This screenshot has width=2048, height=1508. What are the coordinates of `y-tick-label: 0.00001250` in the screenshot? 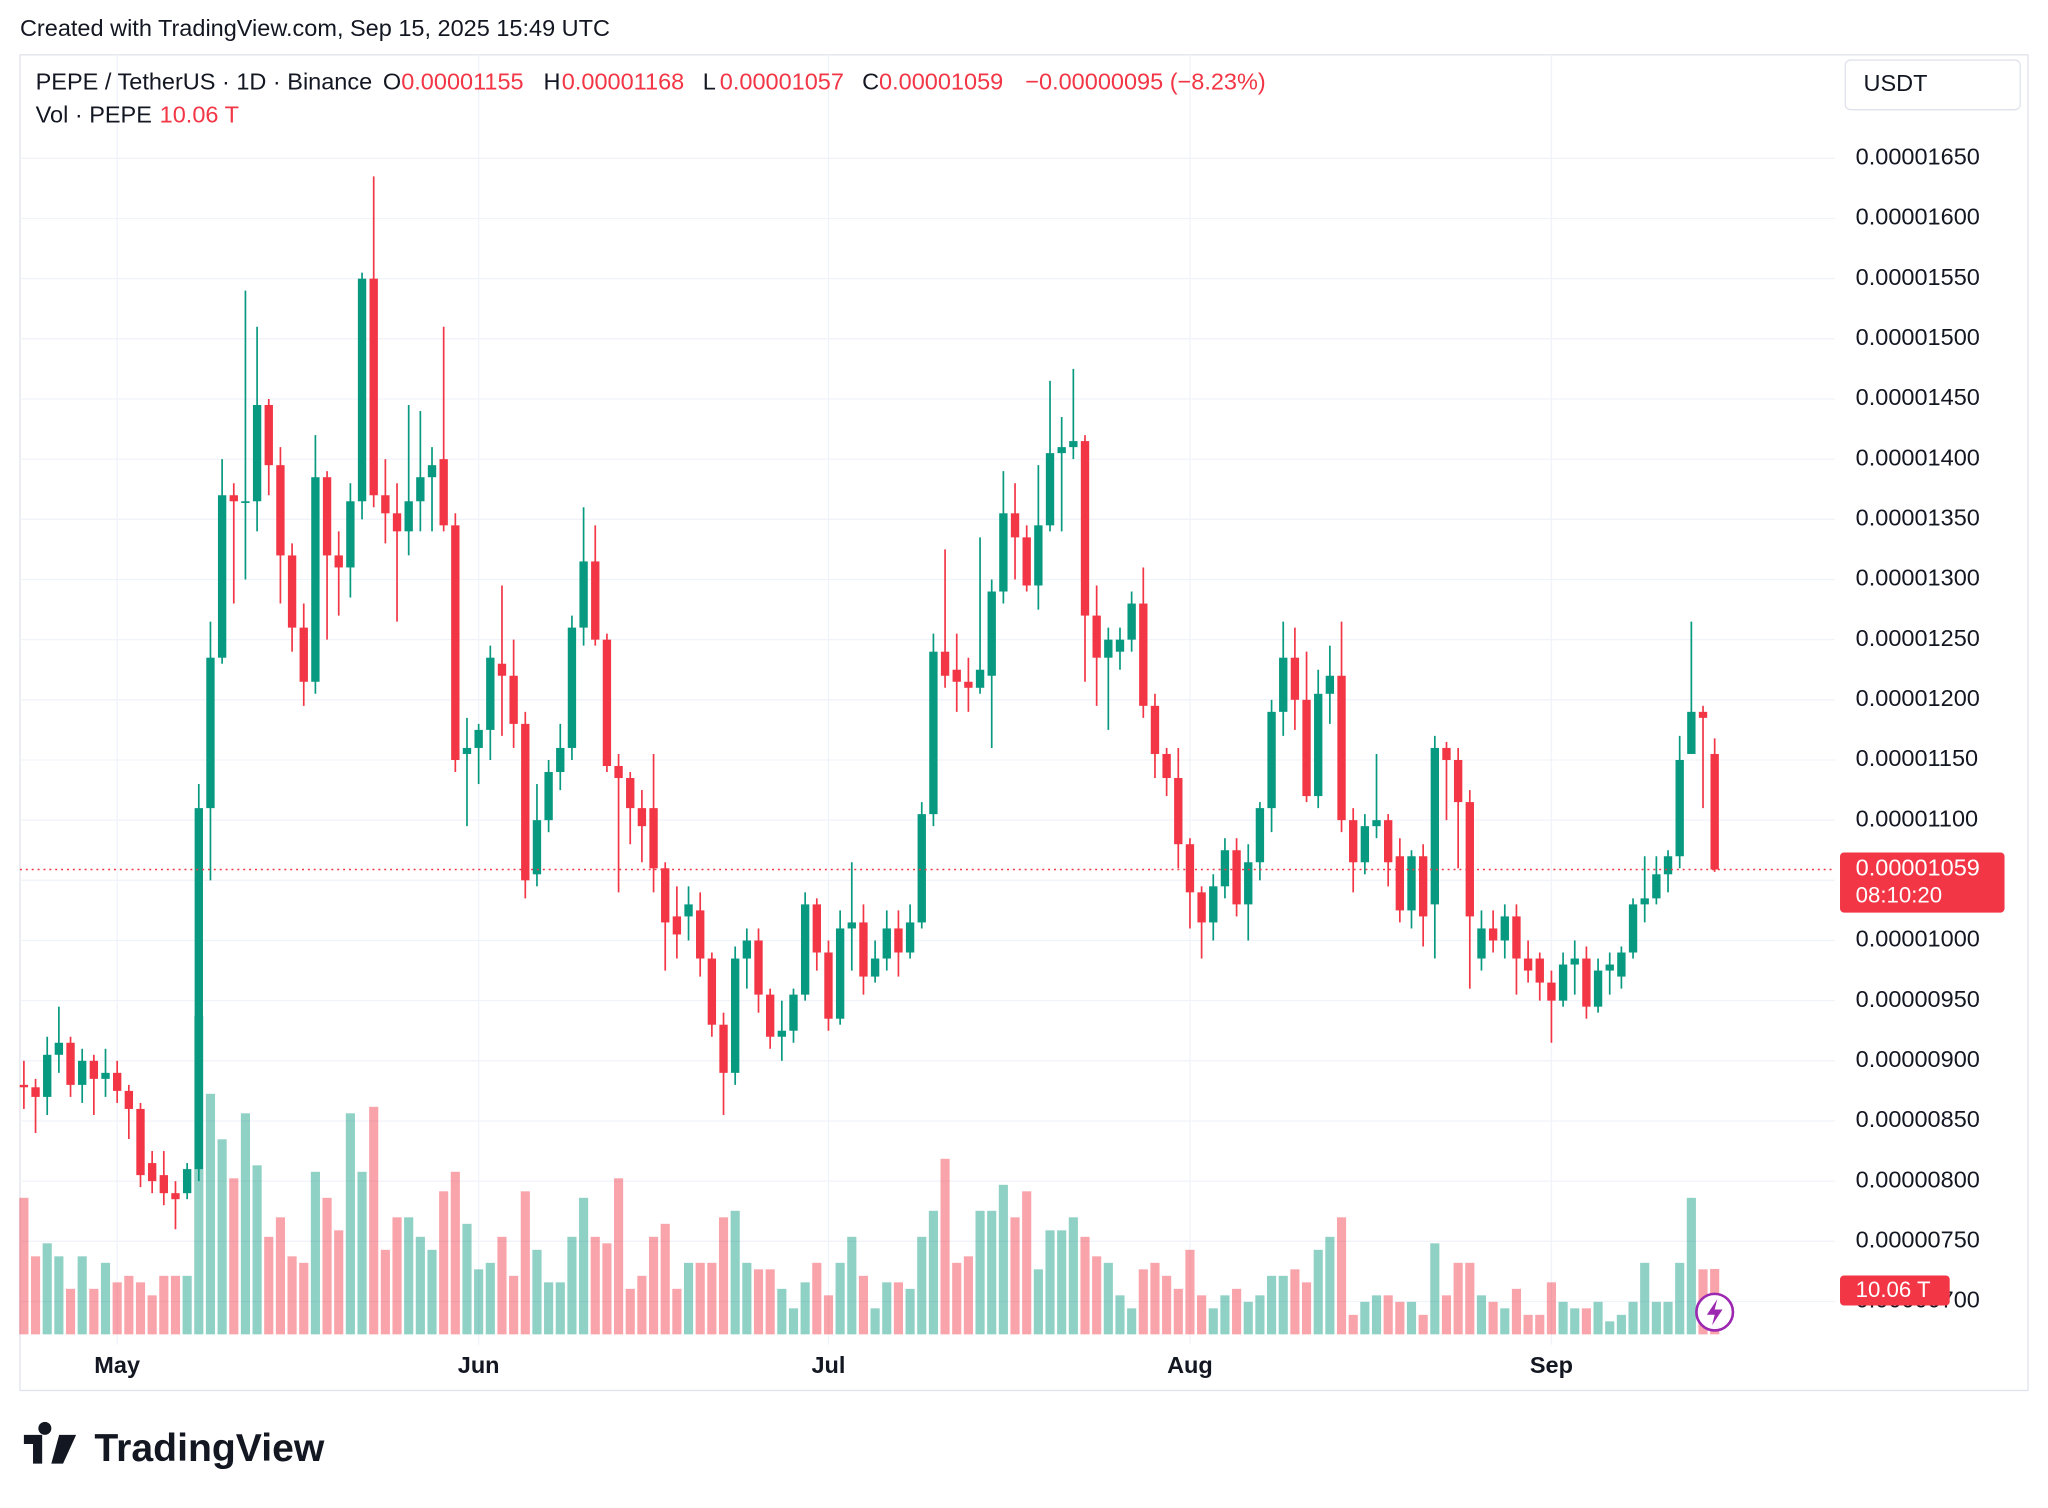 It's located at (1918, 638).